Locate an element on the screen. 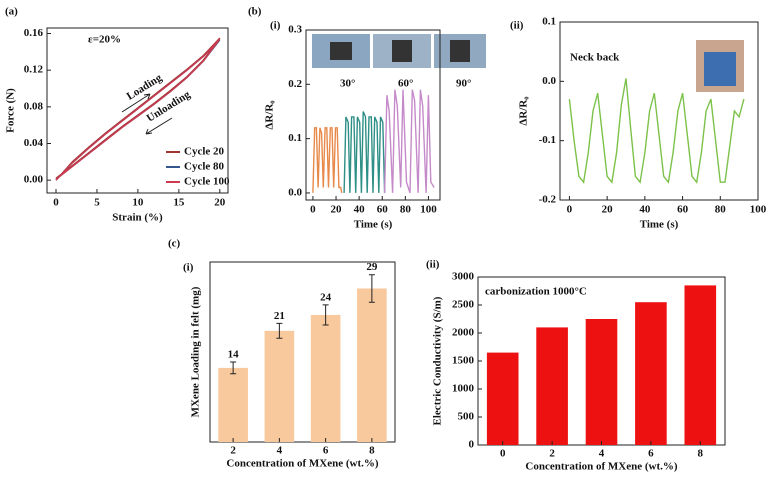  y-tick-label: 0.12 is located at coordinates (34, 70).